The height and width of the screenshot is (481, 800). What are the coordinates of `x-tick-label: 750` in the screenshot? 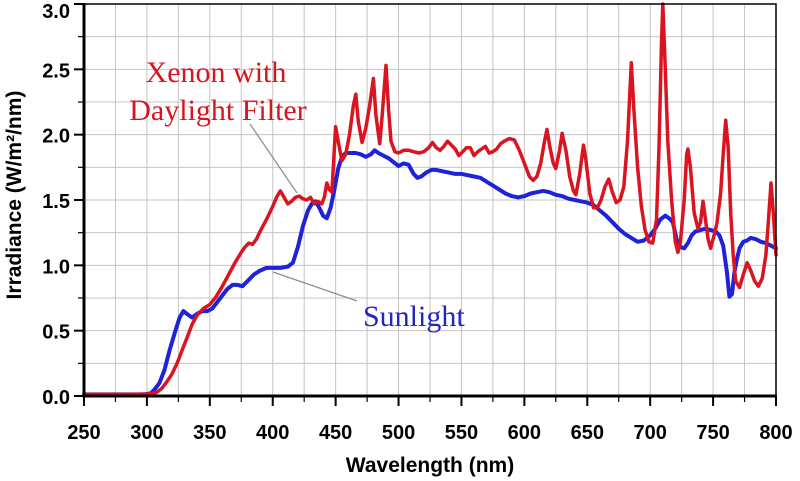 It's located at (712, 433).